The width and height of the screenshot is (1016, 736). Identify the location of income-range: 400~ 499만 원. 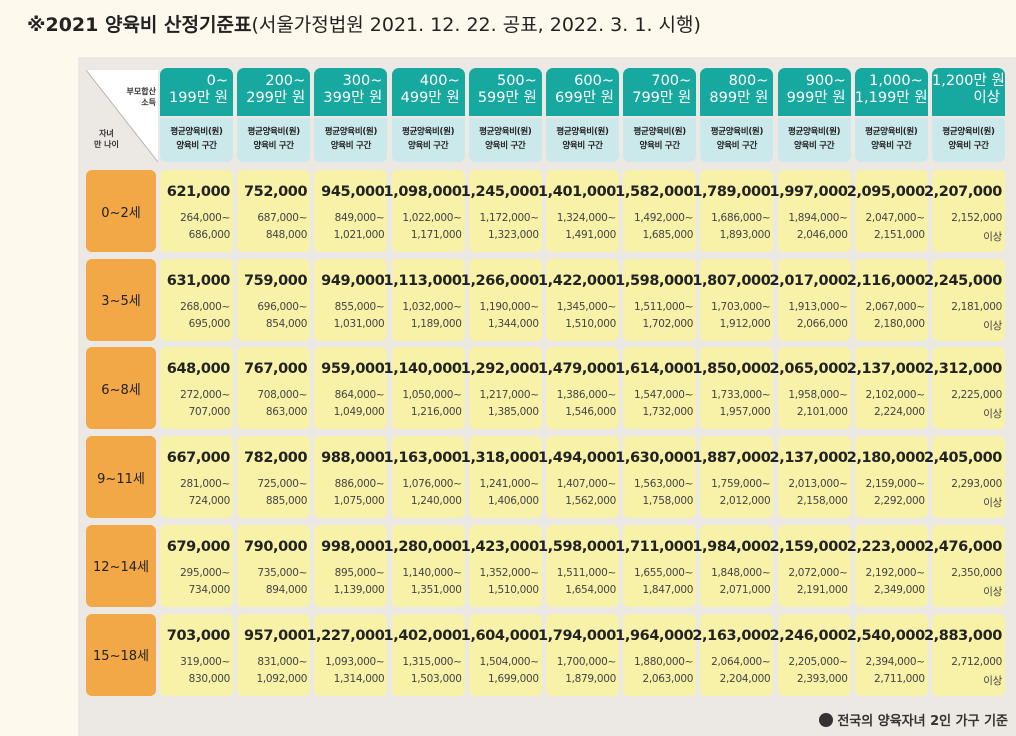
(428, 92).